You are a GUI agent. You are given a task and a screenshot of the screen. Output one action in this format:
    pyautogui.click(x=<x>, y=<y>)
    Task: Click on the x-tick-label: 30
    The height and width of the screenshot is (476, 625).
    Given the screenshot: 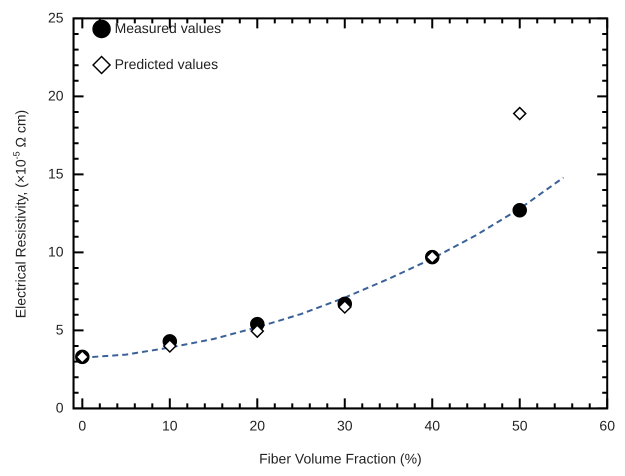 What is the action you would take?
    pyautogui.click(x=344, y=426)
    